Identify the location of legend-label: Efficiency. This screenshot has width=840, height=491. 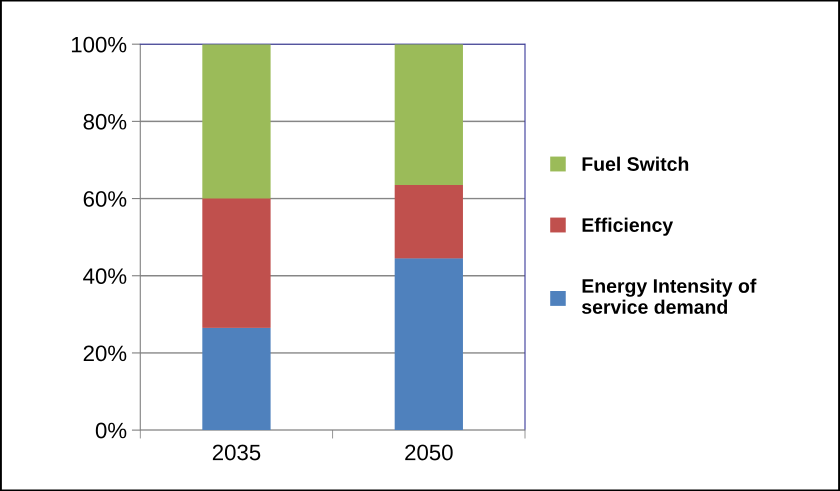
(628, 227).